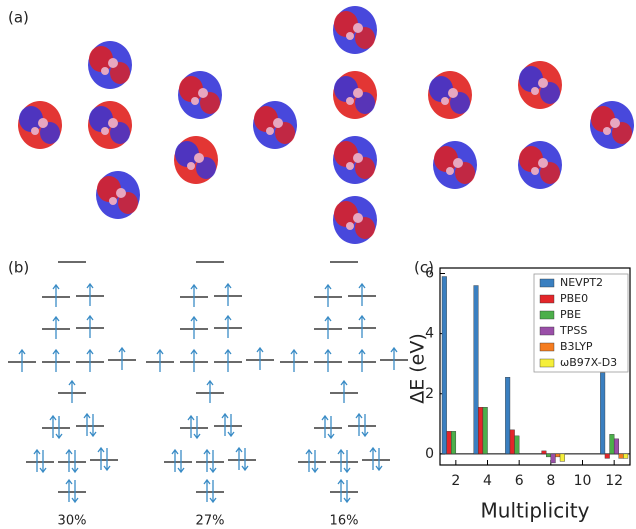 The height and width of the screenshot is (529, 636). What do you see at coordinates (487, 481) in the screenshot?
I see `x-tick-label: 4` at bounding box center [487, 481].